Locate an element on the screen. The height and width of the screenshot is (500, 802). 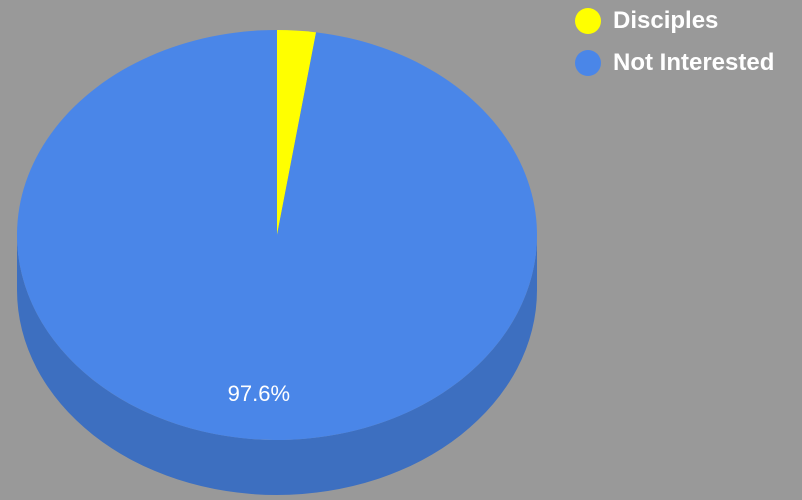
pie-labels: 97.6% is located at coordinates (259, 393).